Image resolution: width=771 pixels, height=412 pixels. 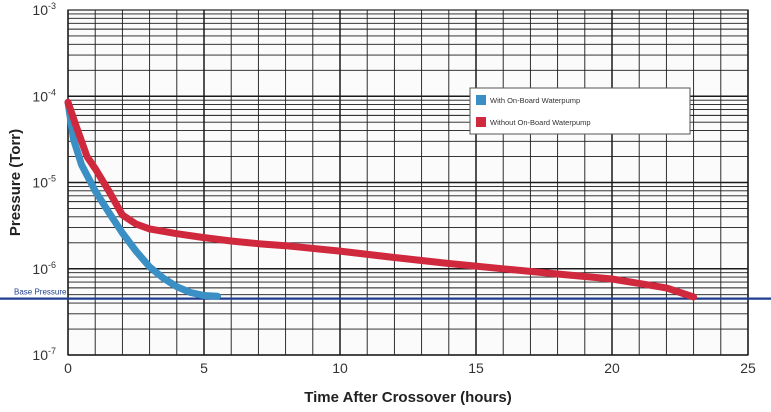 I want to click on y-axis-title: Pressure (Torr), so click(x=15, y=182).